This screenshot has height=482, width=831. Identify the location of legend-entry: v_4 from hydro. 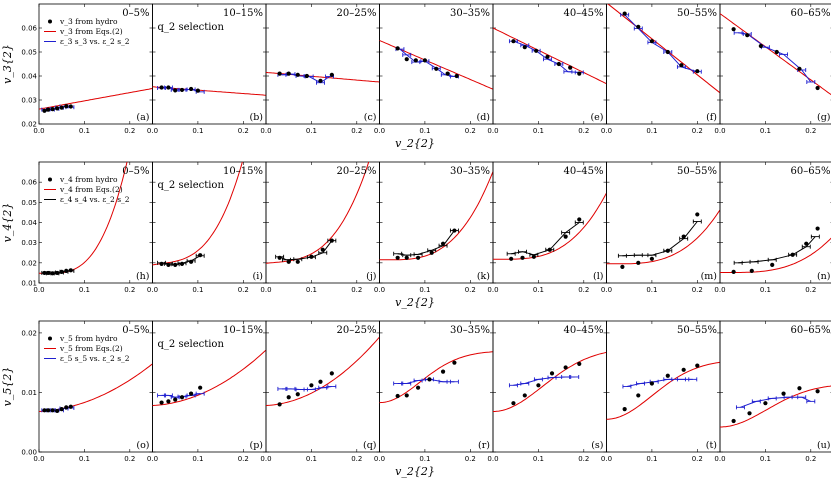
(88, 179).